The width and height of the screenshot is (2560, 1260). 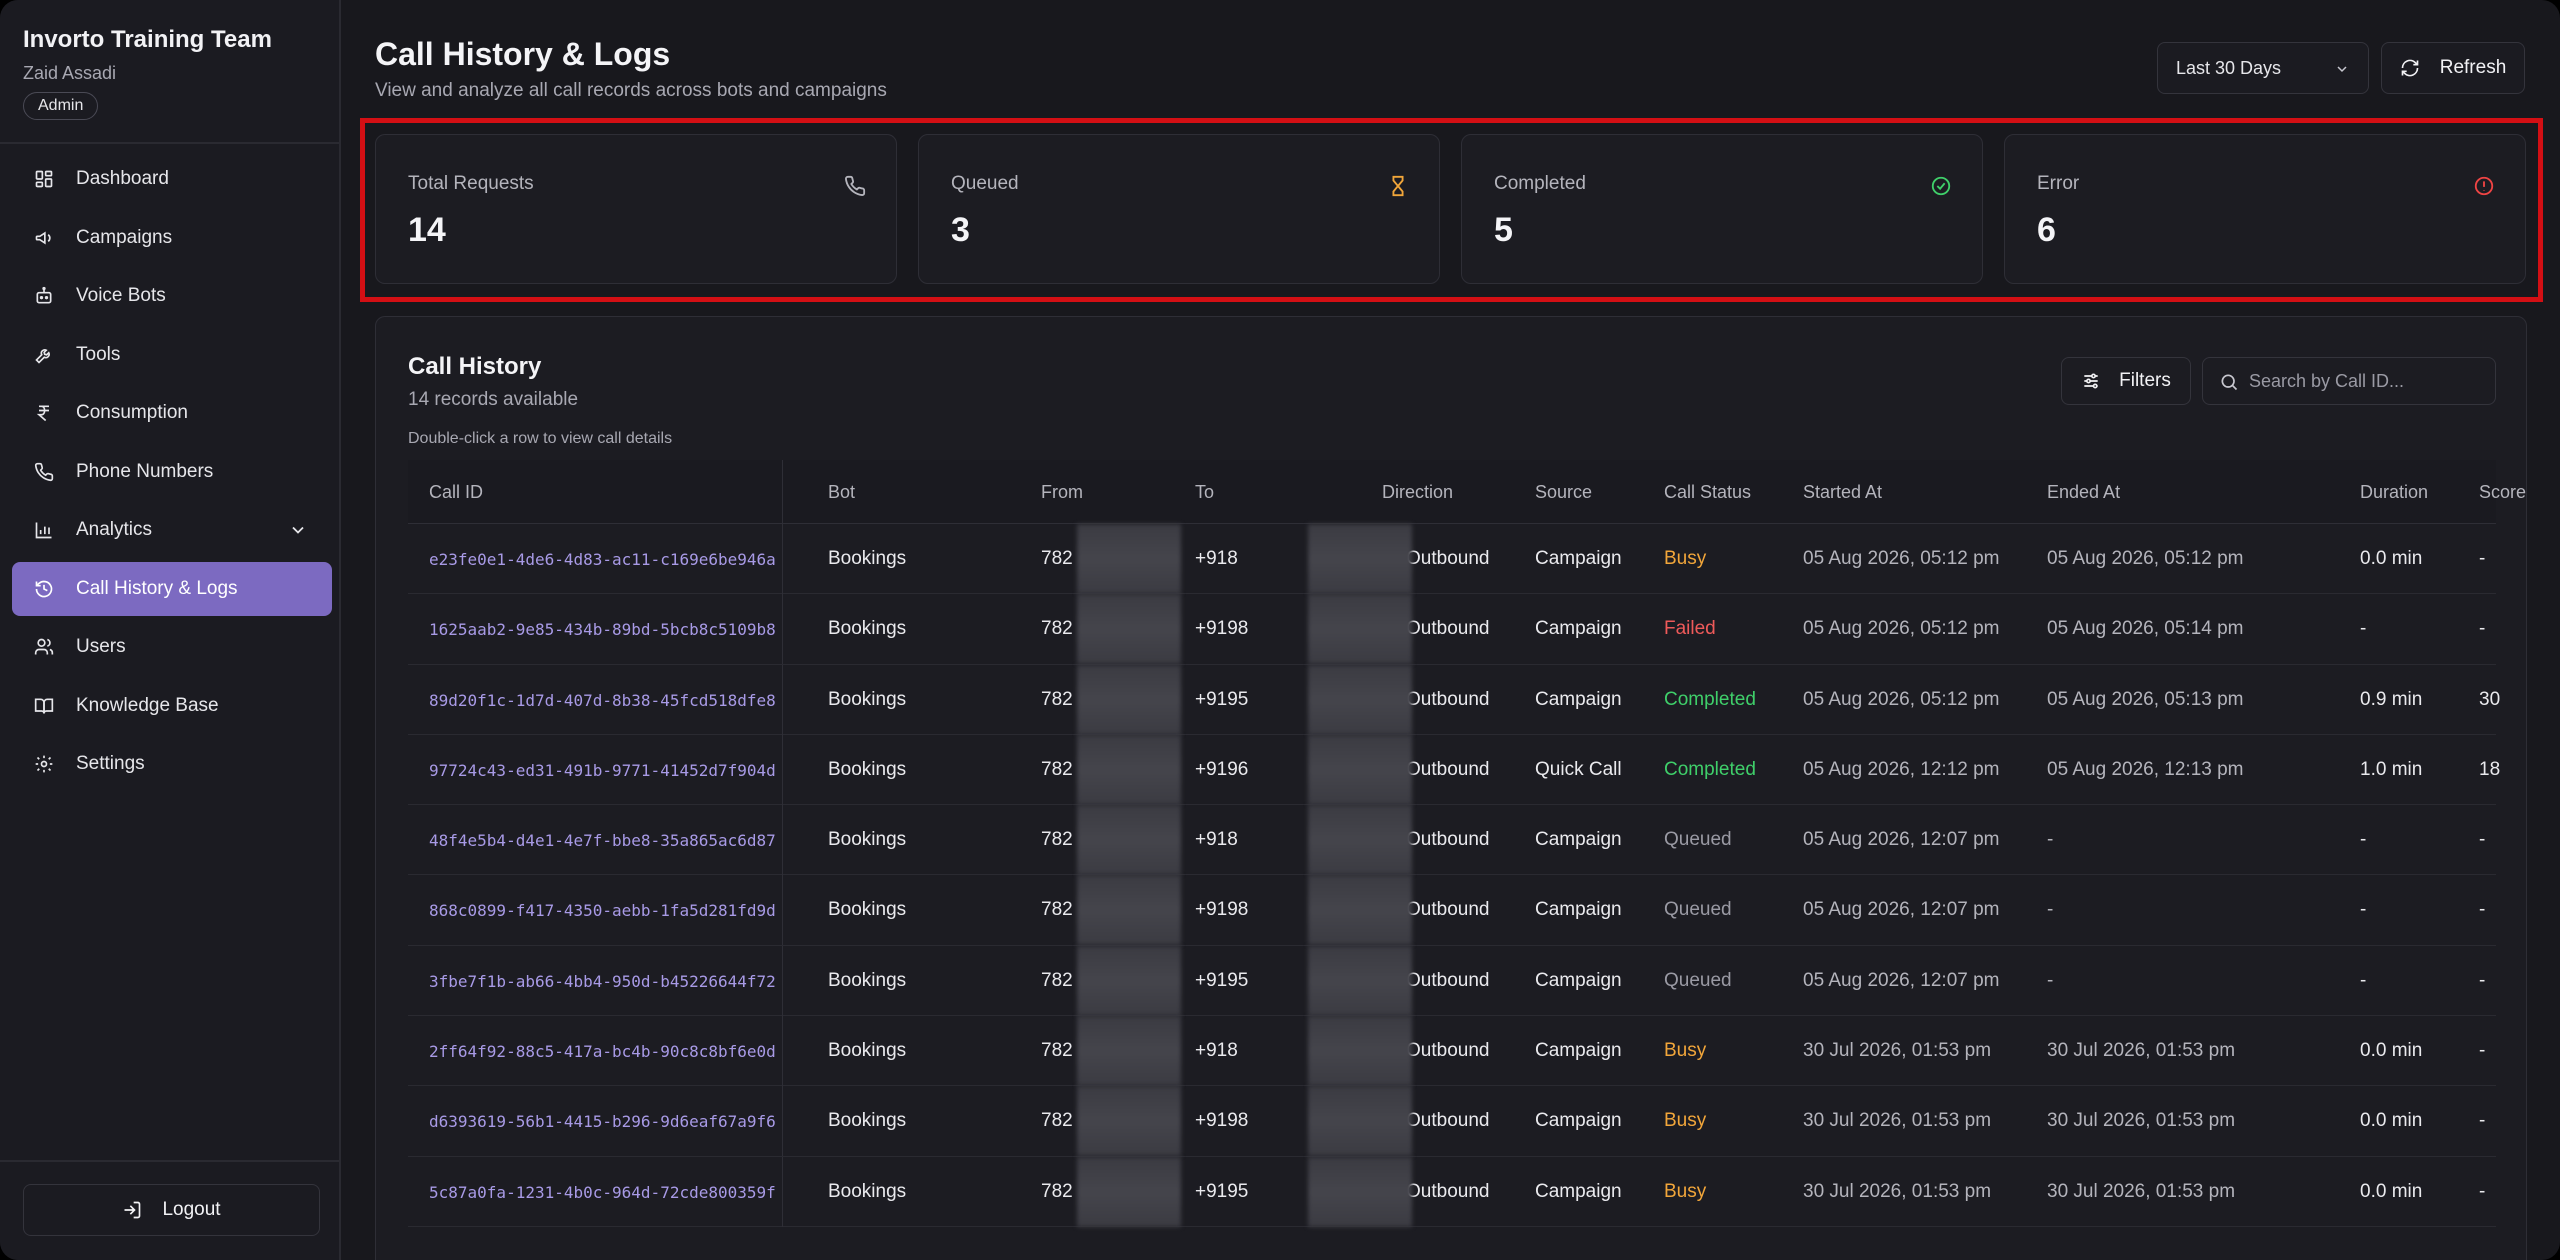 What do you see at coordinates (172, 179) in the screenshot?
I see `sidebar-item-dashboard: Dashboard` at bounding box center [172, 179].